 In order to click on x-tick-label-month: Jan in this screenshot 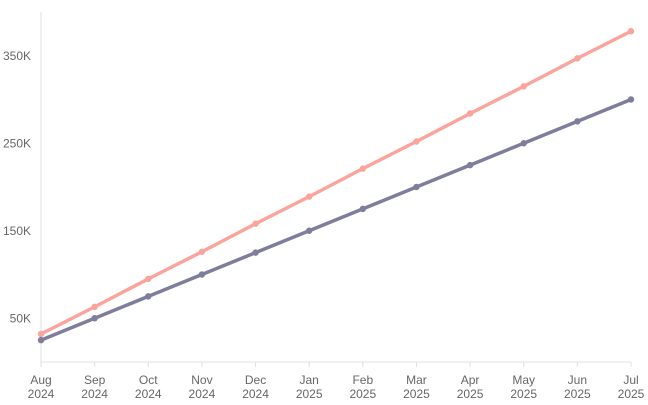, I will do `click(309, 380)`.